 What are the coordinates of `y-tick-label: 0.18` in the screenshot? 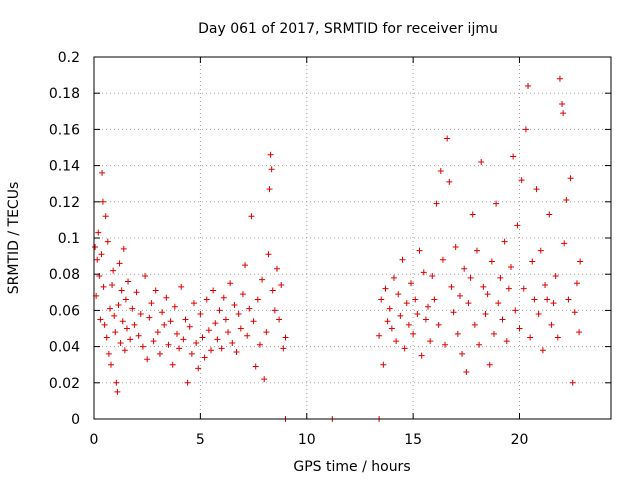 It's located at (64, 94).